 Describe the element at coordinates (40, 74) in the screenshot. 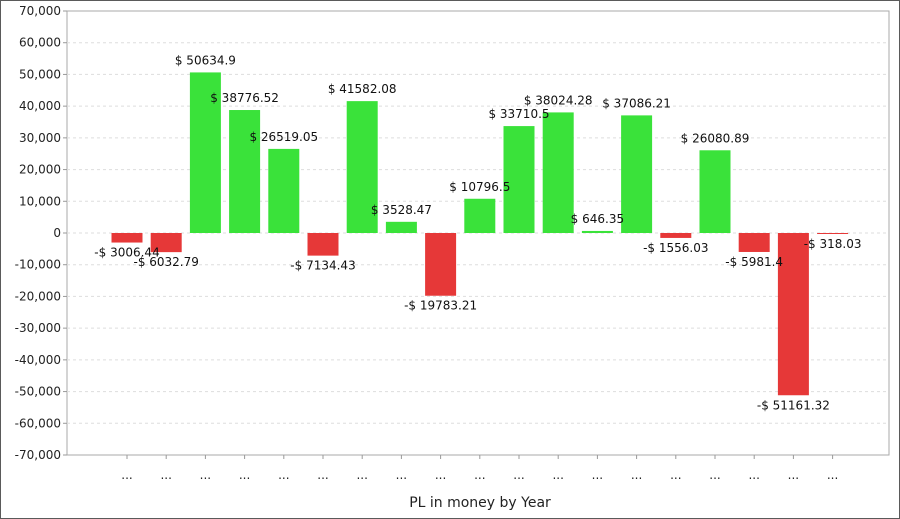

I see `y-tick-label: 50,000` at that location.